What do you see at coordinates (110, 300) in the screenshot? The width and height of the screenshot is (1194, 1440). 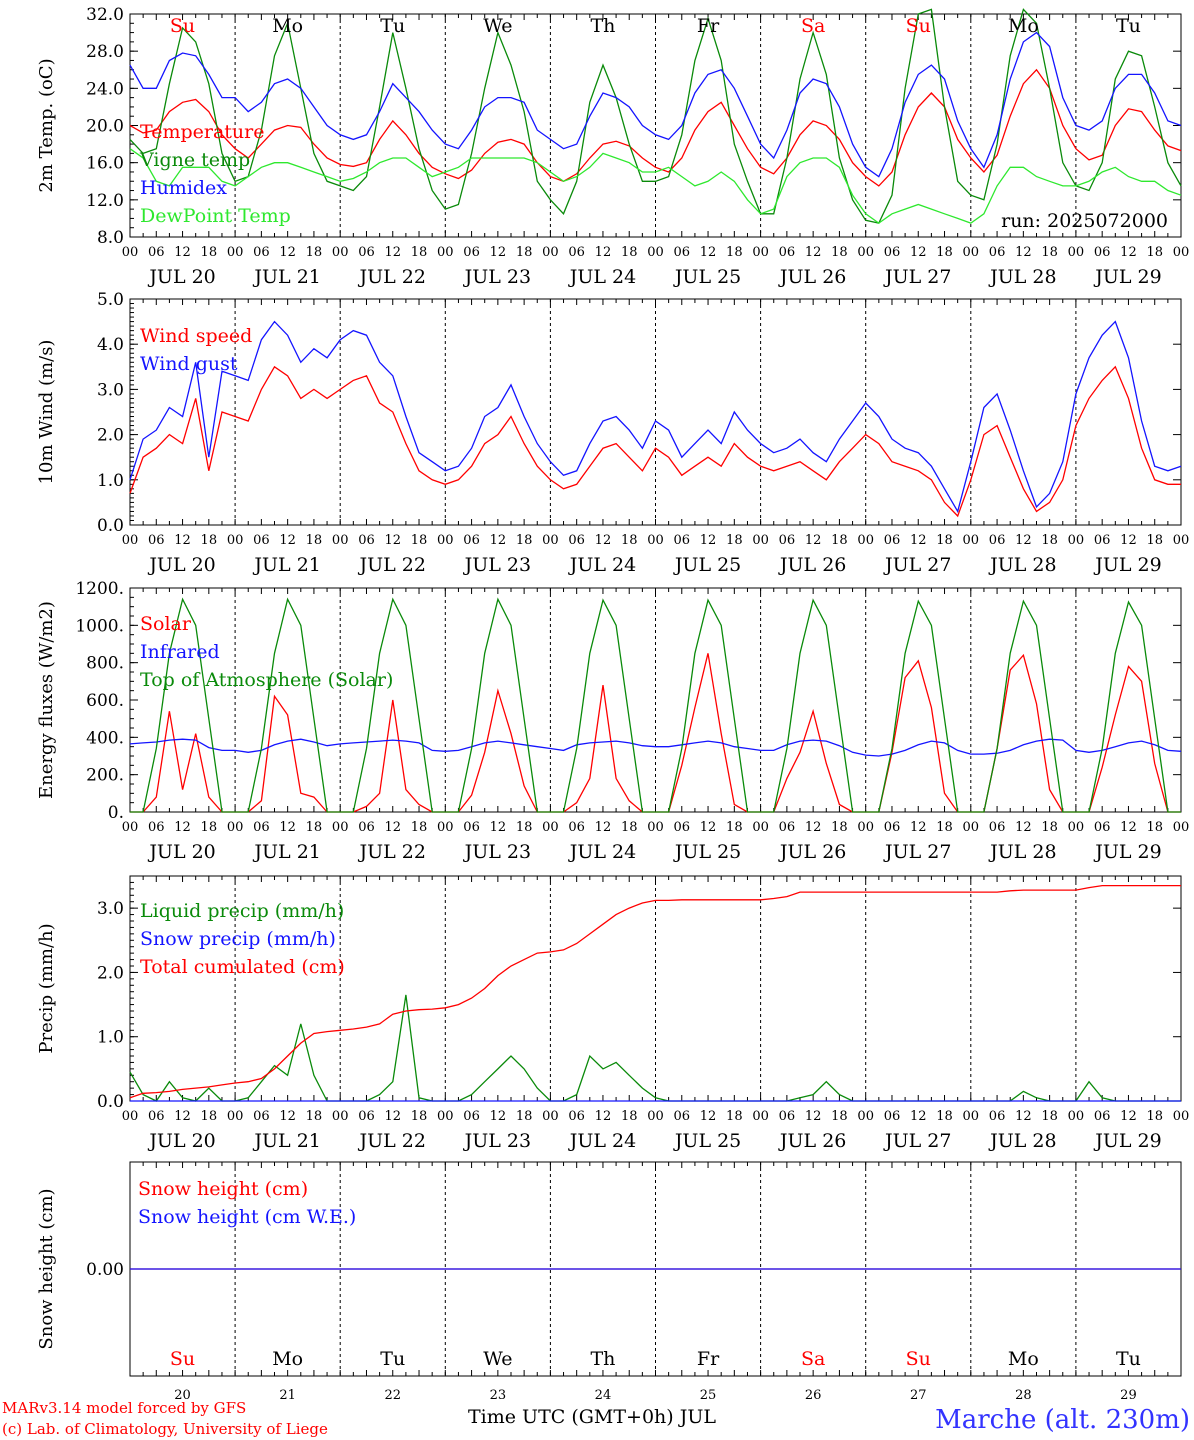 I see `y-tick-label: 5.0` at bounding box center [110, 300].